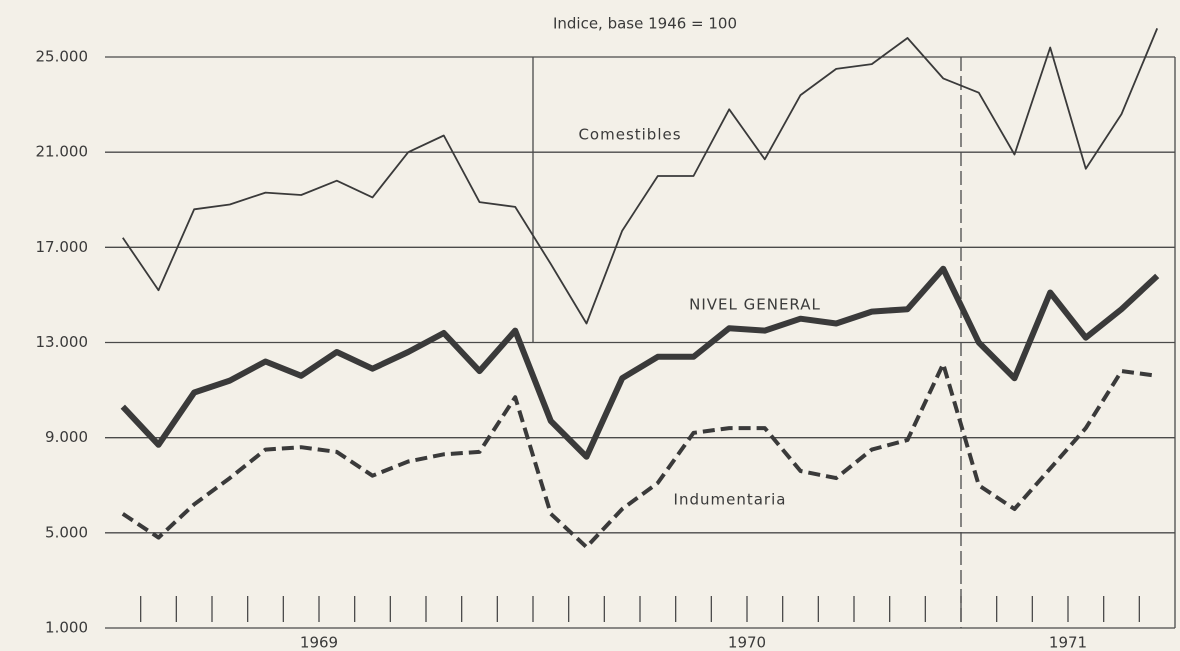 Image resolution: width=1180 pixels, height=651 pixels. I want to click on y-tick-label: 17.000, so click(62, 247).